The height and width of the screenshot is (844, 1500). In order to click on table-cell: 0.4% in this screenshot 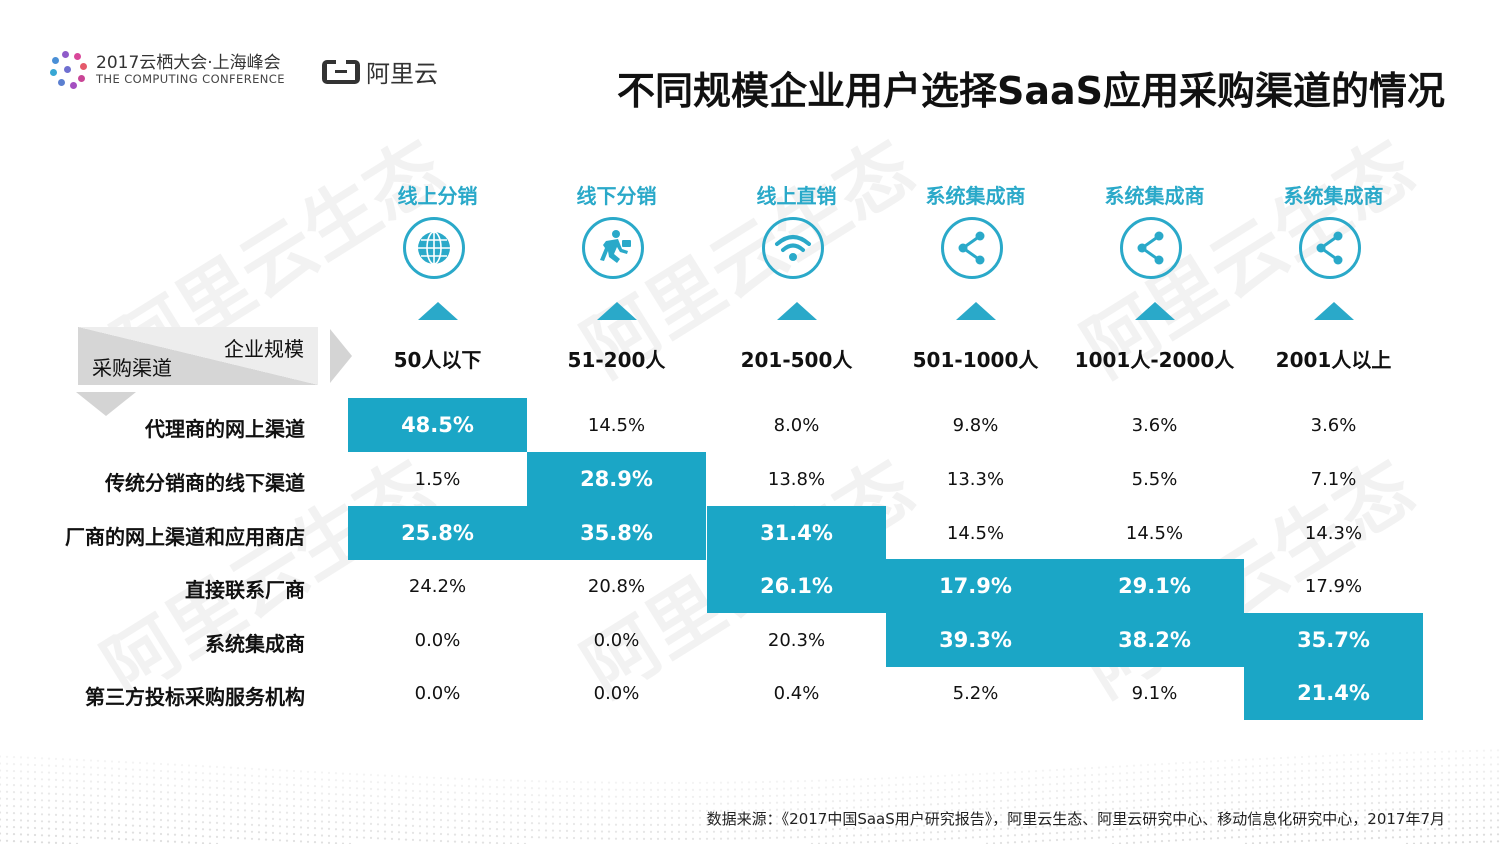, I will do `click(796, 693)`.